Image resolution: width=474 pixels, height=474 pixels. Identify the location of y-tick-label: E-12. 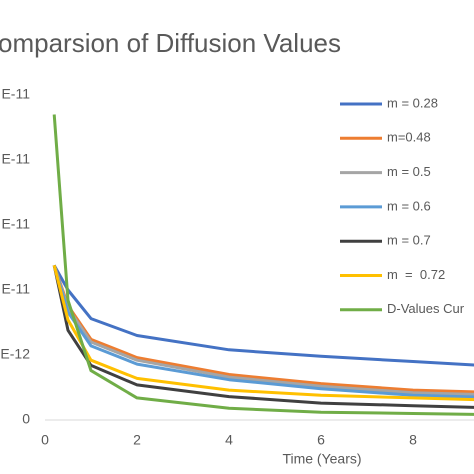
(15, 354).